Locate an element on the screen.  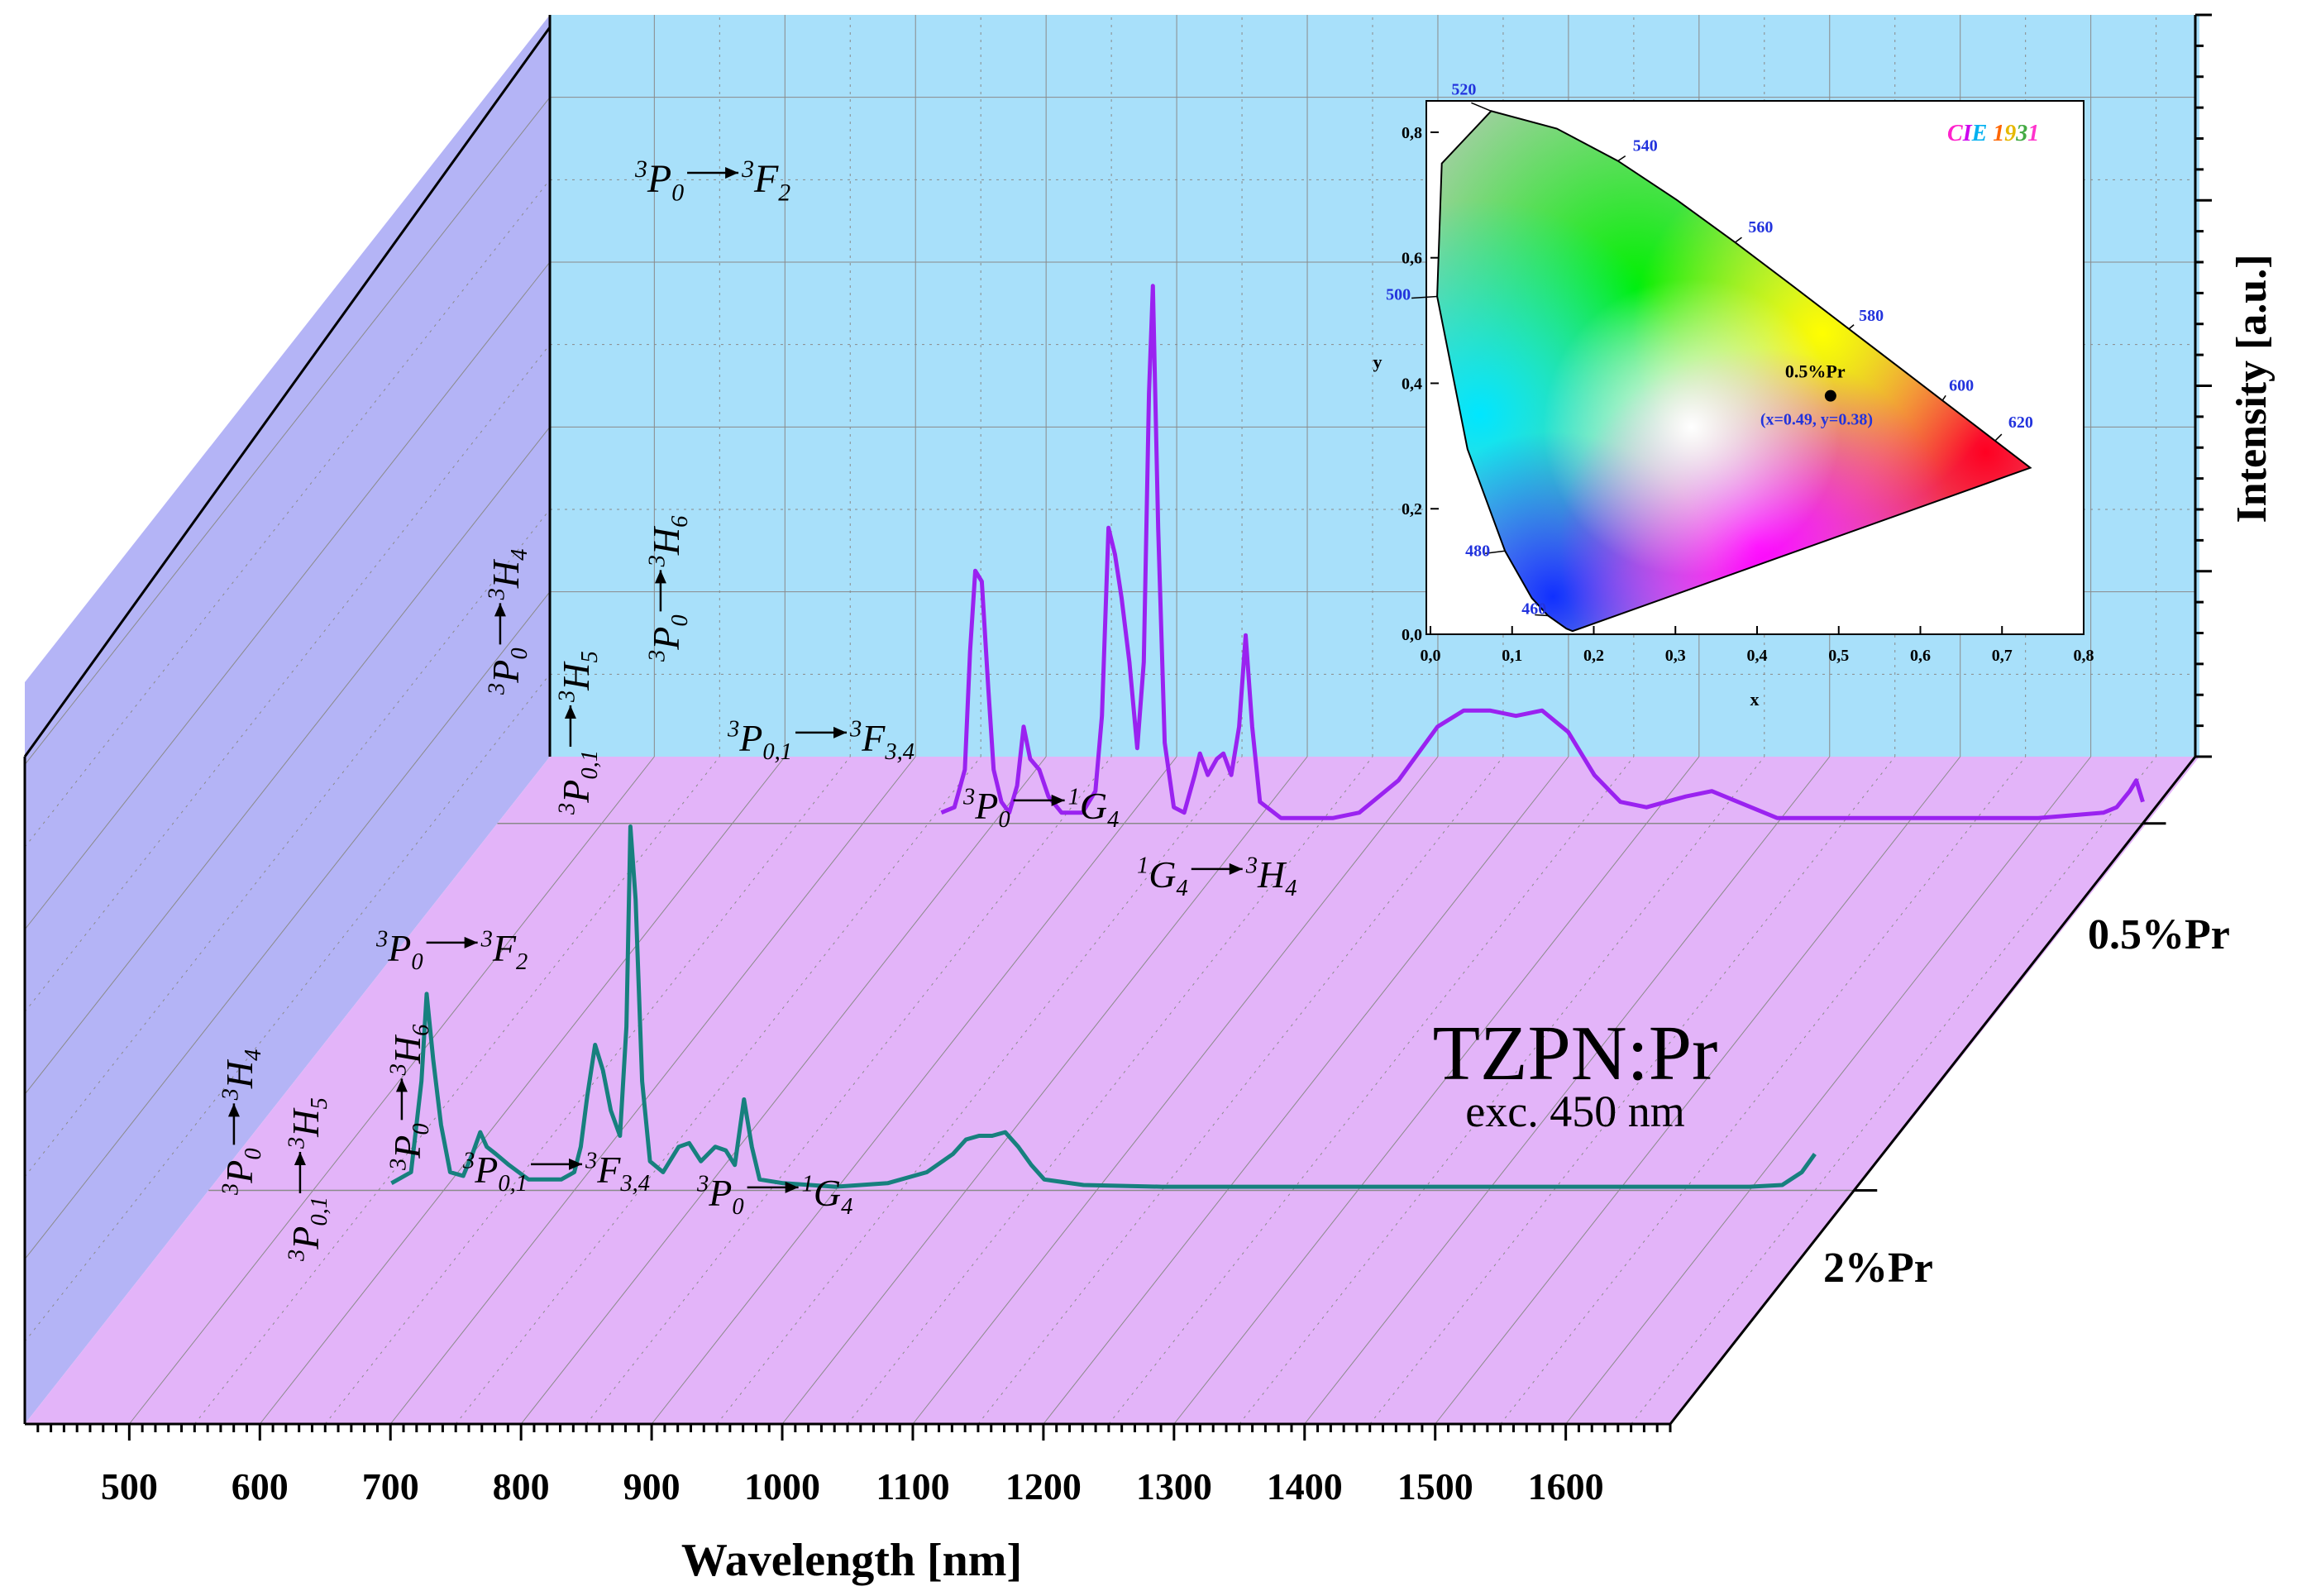
annotation-s2_a: 3P0 3H4 is located at coordinates (242, 1122).